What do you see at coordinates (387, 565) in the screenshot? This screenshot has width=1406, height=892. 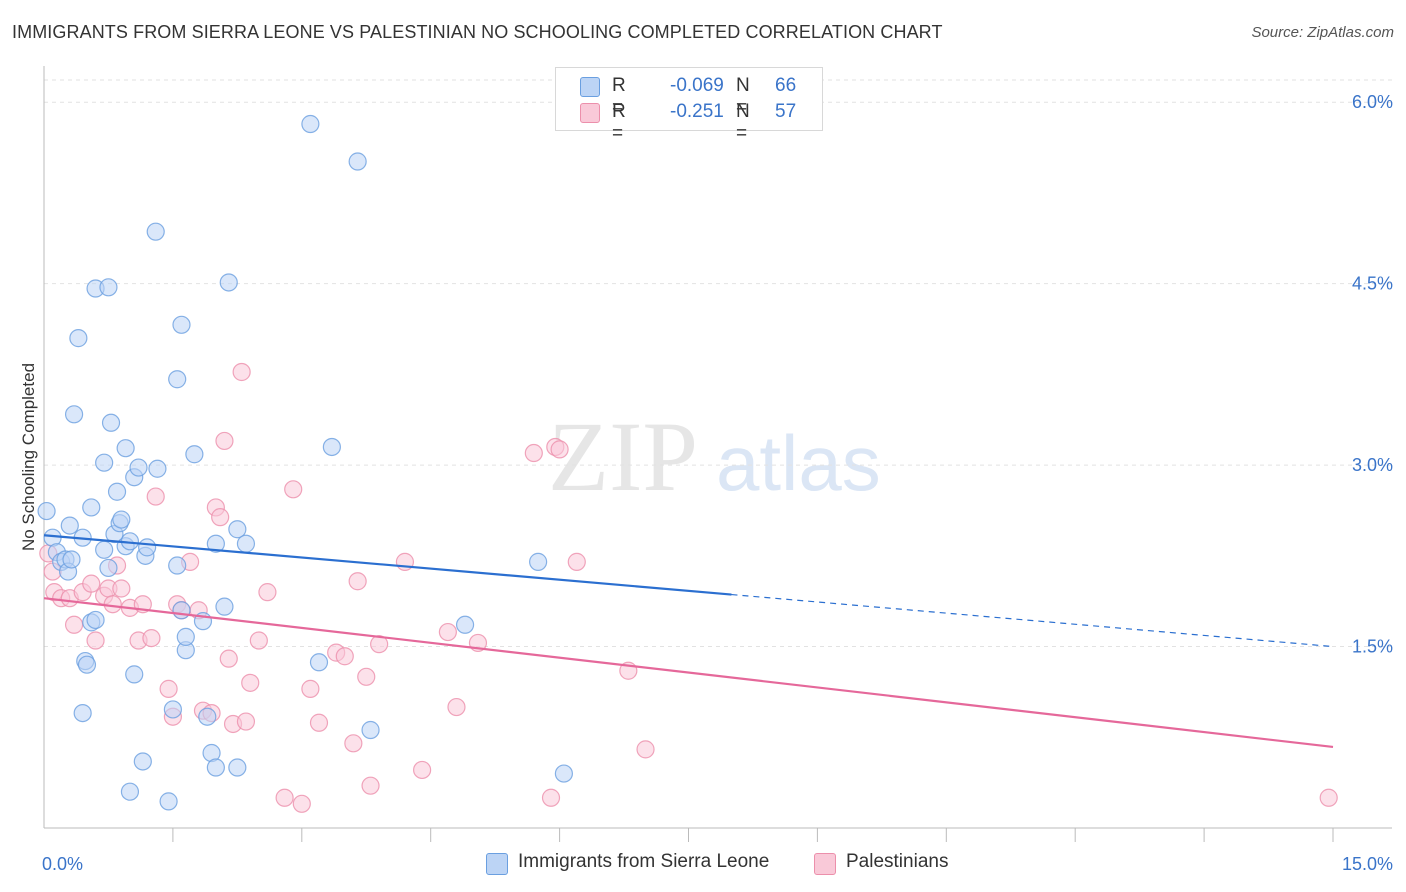 I see `sierra-leone-trend-line` at bounding box center [387, 565].